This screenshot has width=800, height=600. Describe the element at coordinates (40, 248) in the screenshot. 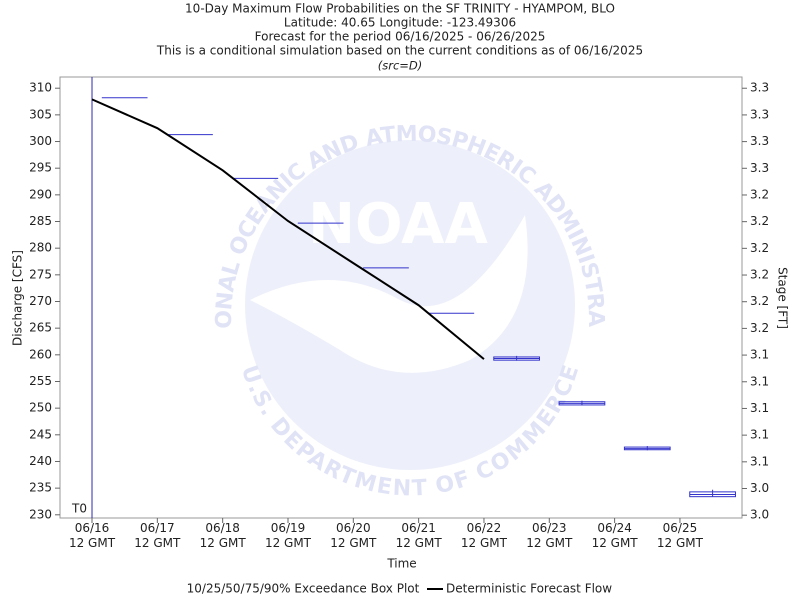

I see `y-tick-label: 280` at that location.